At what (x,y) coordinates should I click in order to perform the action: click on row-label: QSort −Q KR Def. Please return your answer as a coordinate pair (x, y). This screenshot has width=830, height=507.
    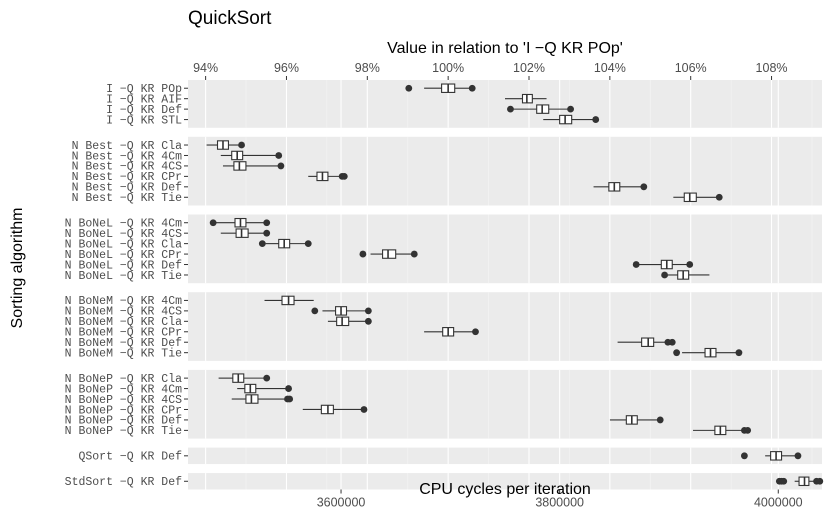
    Looking at the image, I should click on (130, 457).